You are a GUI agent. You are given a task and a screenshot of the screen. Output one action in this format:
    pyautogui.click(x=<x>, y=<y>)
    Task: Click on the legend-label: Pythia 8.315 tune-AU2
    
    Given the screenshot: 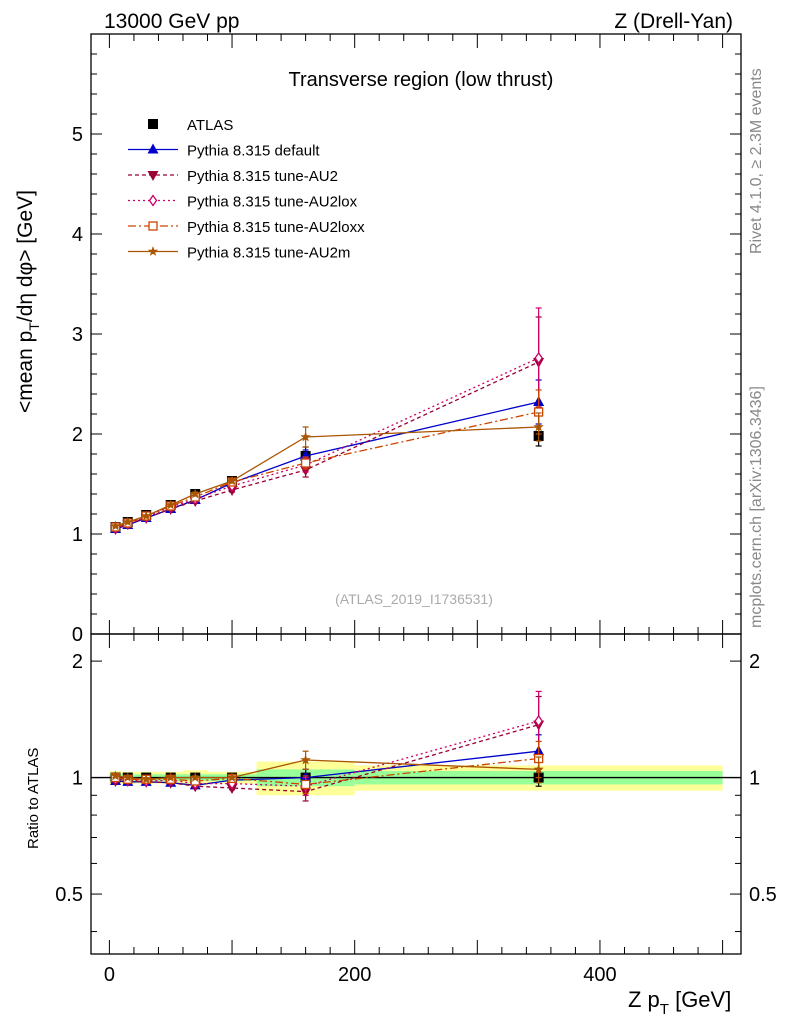 What is the action you would take?
    pyautogui.click(x=262, y=176)
    